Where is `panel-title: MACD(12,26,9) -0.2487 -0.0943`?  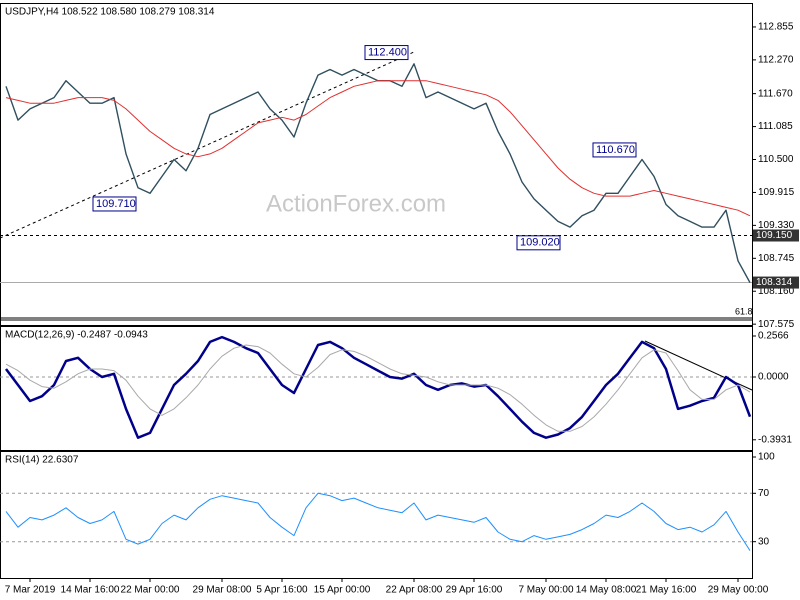
panel-title: MACD(12,26,9) -0.2487 -0.0943 is located at coordinates (76, 335).